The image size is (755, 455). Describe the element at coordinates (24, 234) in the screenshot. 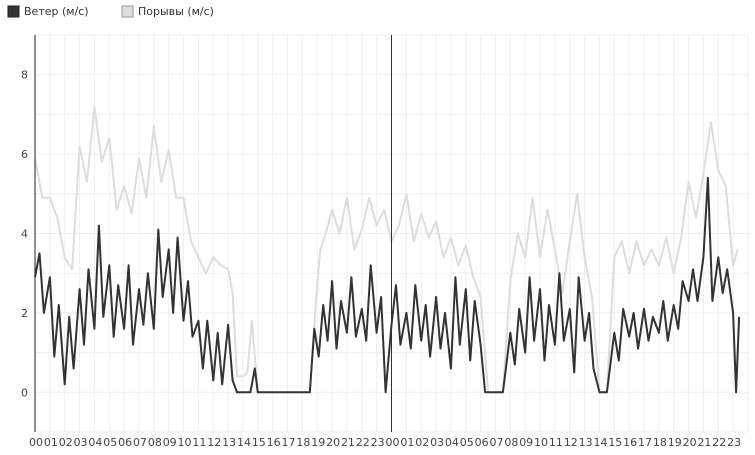

I see `y-tick-label: 4` at that location.